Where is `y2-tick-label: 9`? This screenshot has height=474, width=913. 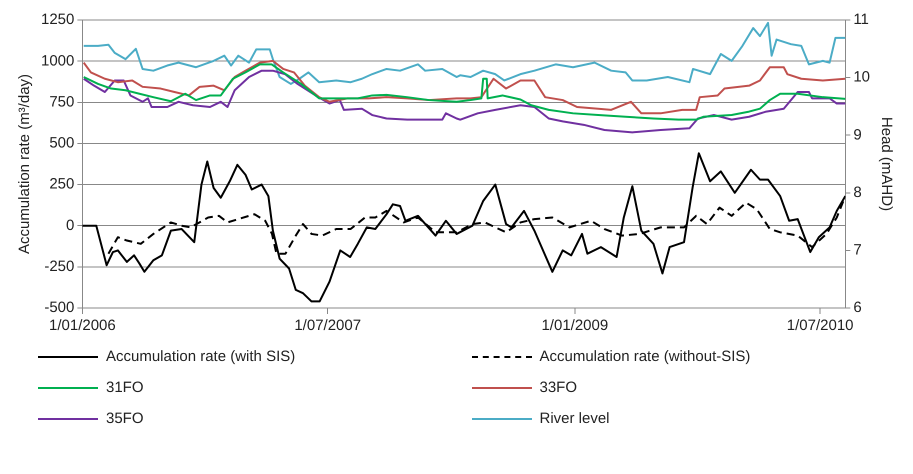
y2-tick-label: 9 is located at coordinates (857, 135).